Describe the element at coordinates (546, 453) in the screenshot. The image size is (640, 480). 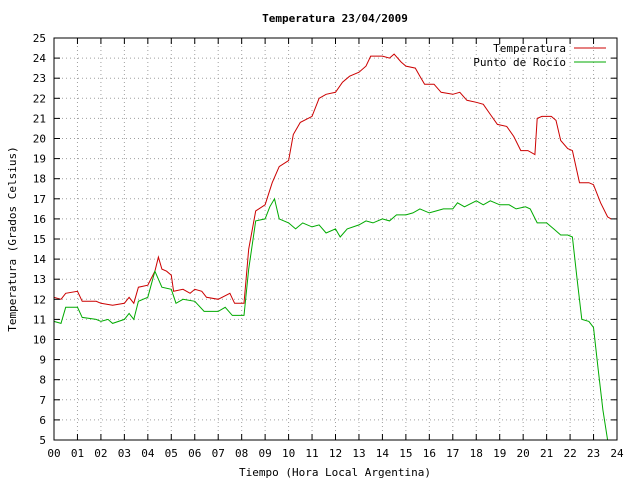
I see `x-tick-label: 21` at that location.